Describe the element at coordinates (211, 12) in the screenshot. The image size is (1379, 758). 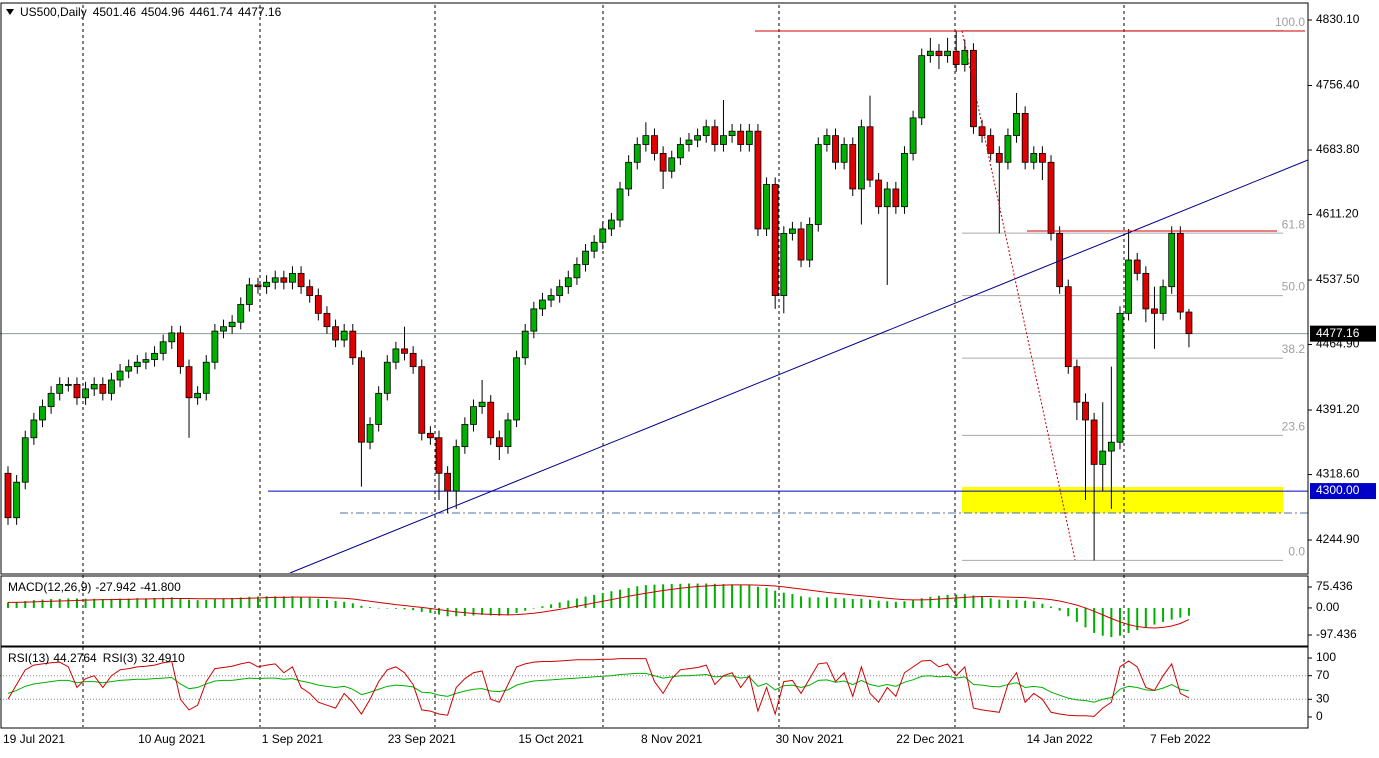
I see `low-value: 4461.74` at that location.